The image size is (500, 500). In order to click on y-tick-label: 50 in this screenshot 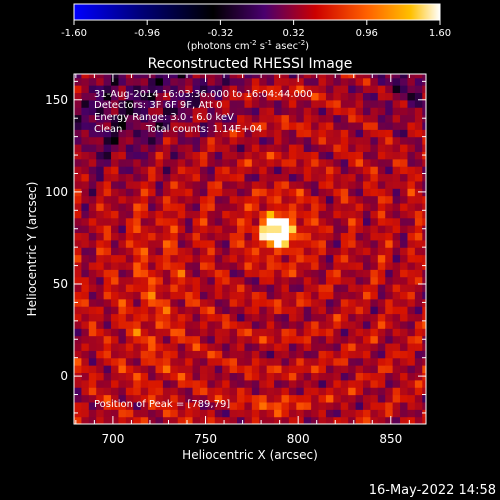, I will do `click(60, 284)`.